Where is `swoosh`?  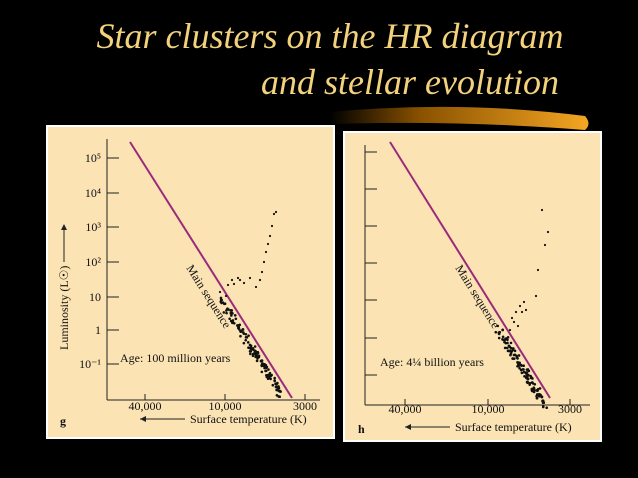
swoosh is located at coordinates (459, 118).